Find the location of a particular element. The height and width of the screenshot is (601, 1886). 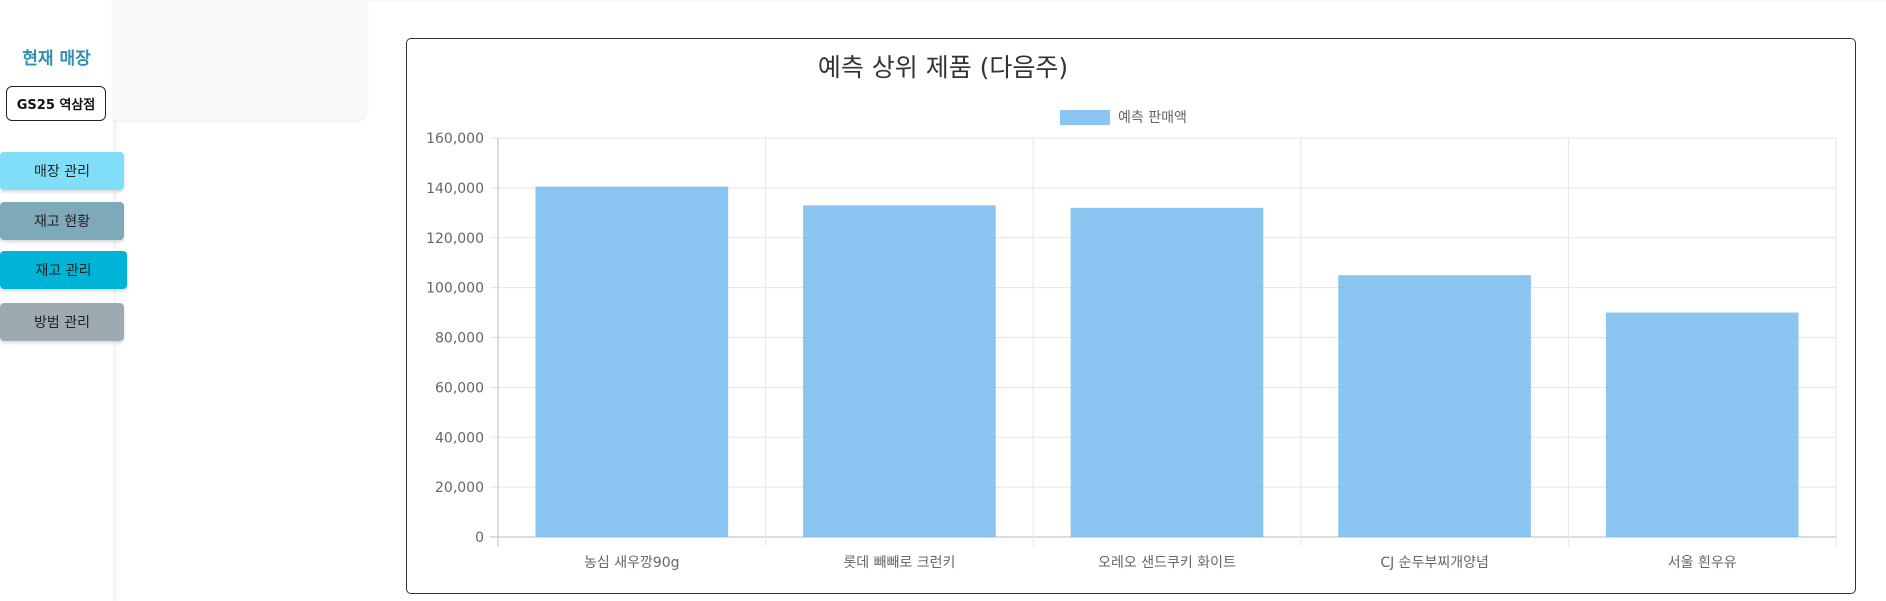

top-panel is located at coordinates (239, 60).